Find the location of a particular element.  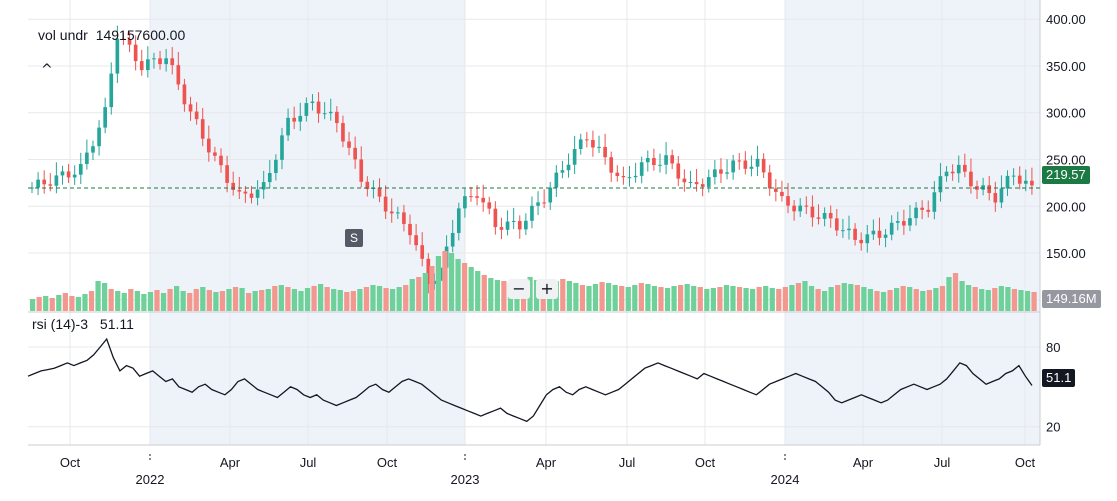

month-tick-label: Jul is located at coordinates (942, 462).